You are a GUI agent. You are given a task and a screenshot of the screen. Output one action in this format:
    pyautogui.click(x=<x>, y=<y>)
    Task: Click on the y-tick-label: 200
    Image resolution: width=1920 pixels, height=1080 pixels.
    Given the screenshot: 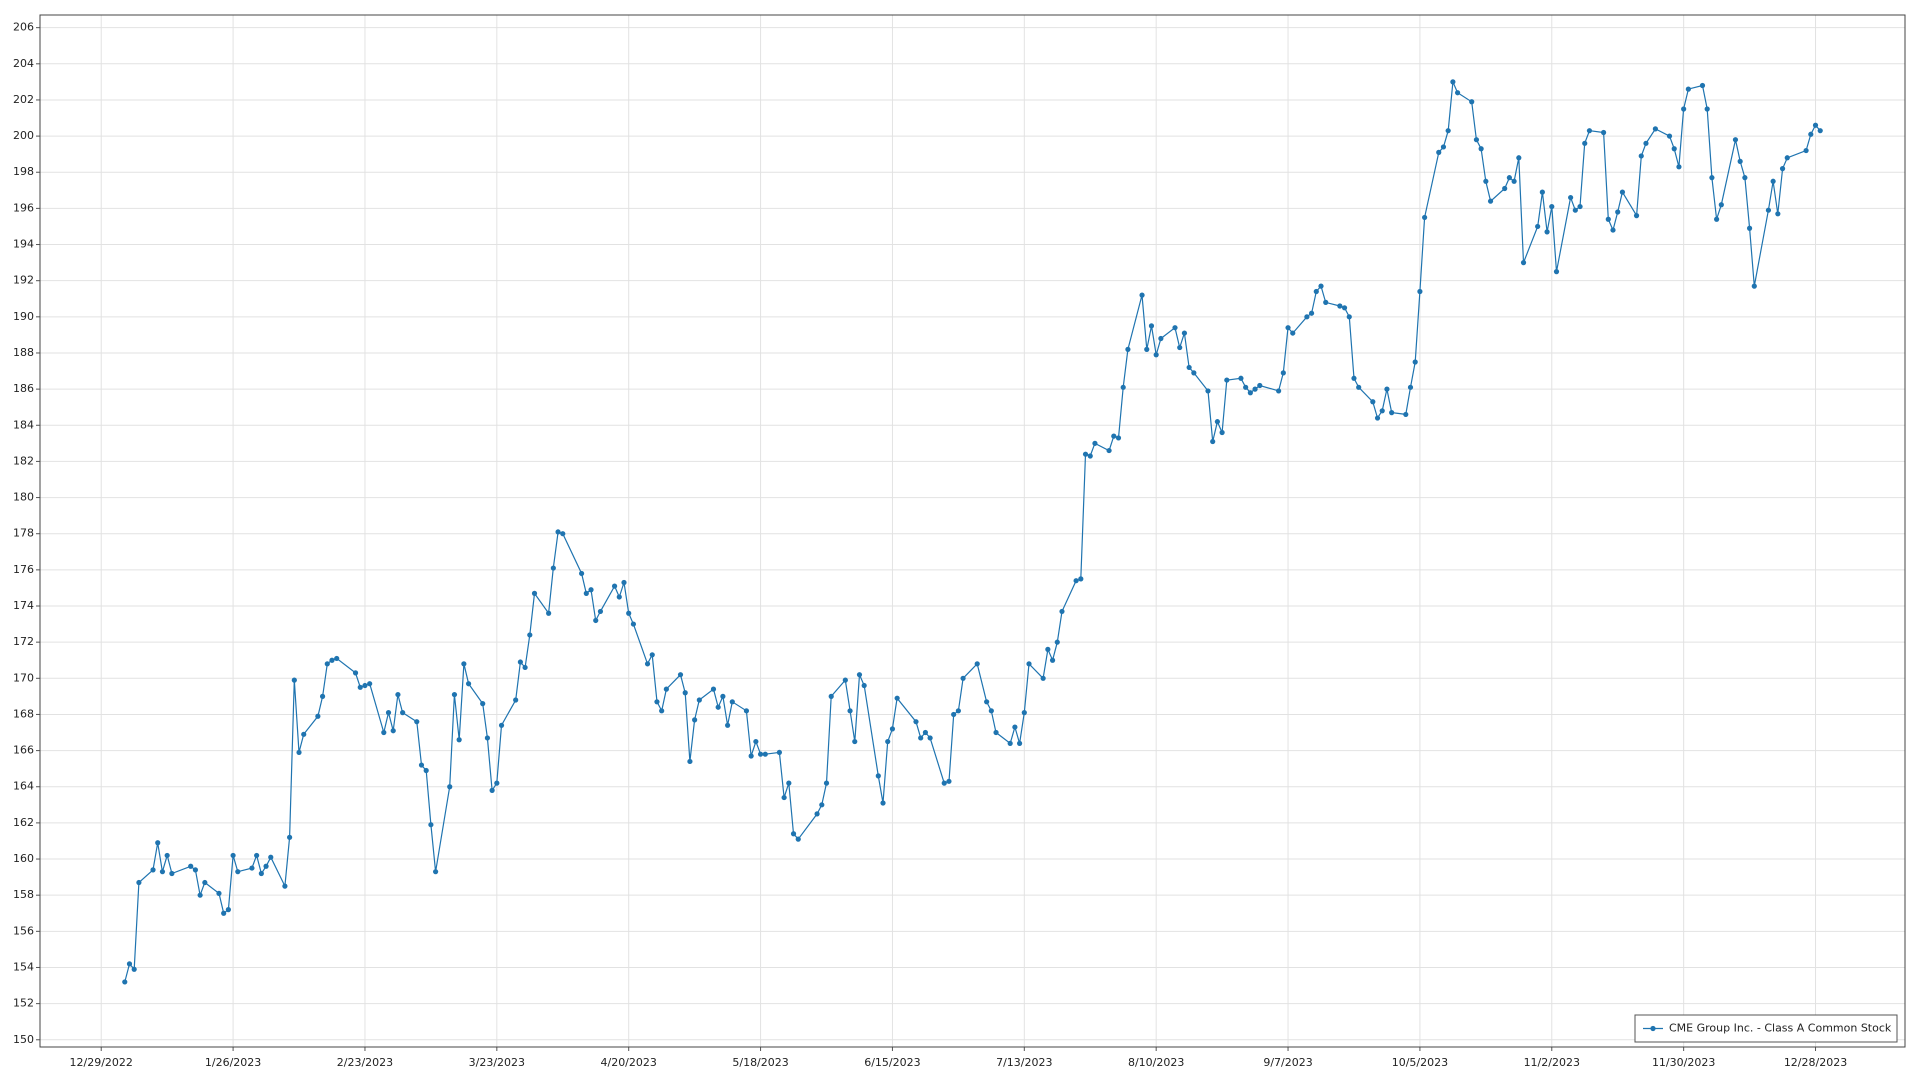 What is the action you would take?
    pyautogui.click(x=23, y=135)
    